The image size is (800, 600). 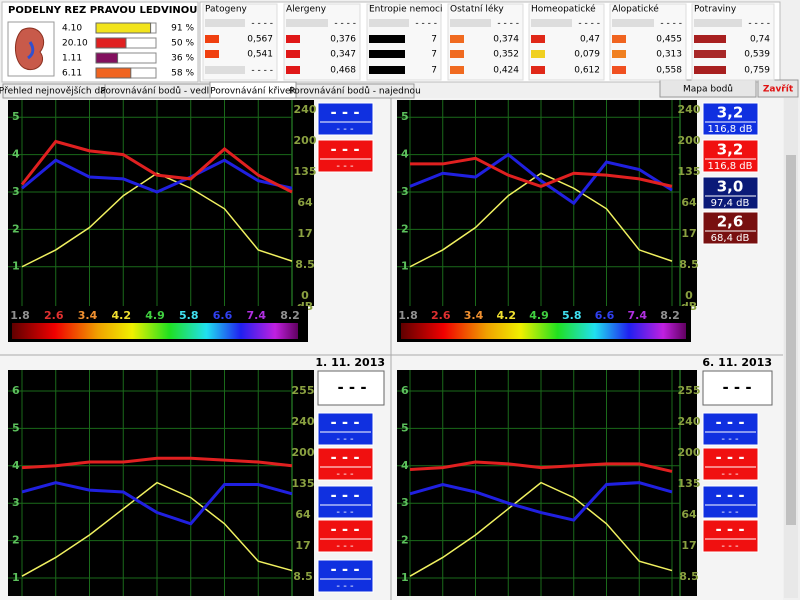 What do you see at coordinates (791, 340) in the screenshot?
I see `scrollbar-thumb` at bounding box center [791, 340].